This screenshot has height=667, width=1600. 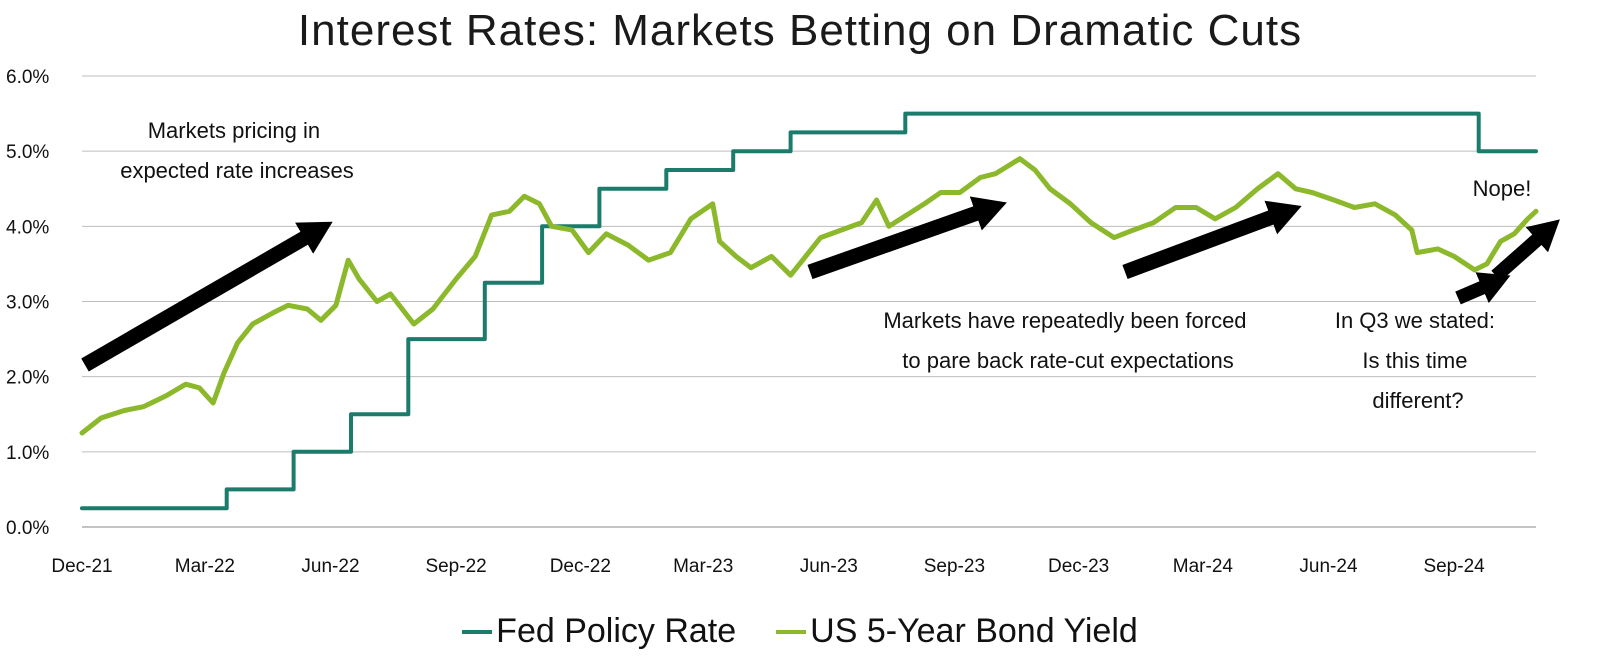 I want to click on annotation-line: to pare back rate-cut expectations, so click(x=1067, y=360).